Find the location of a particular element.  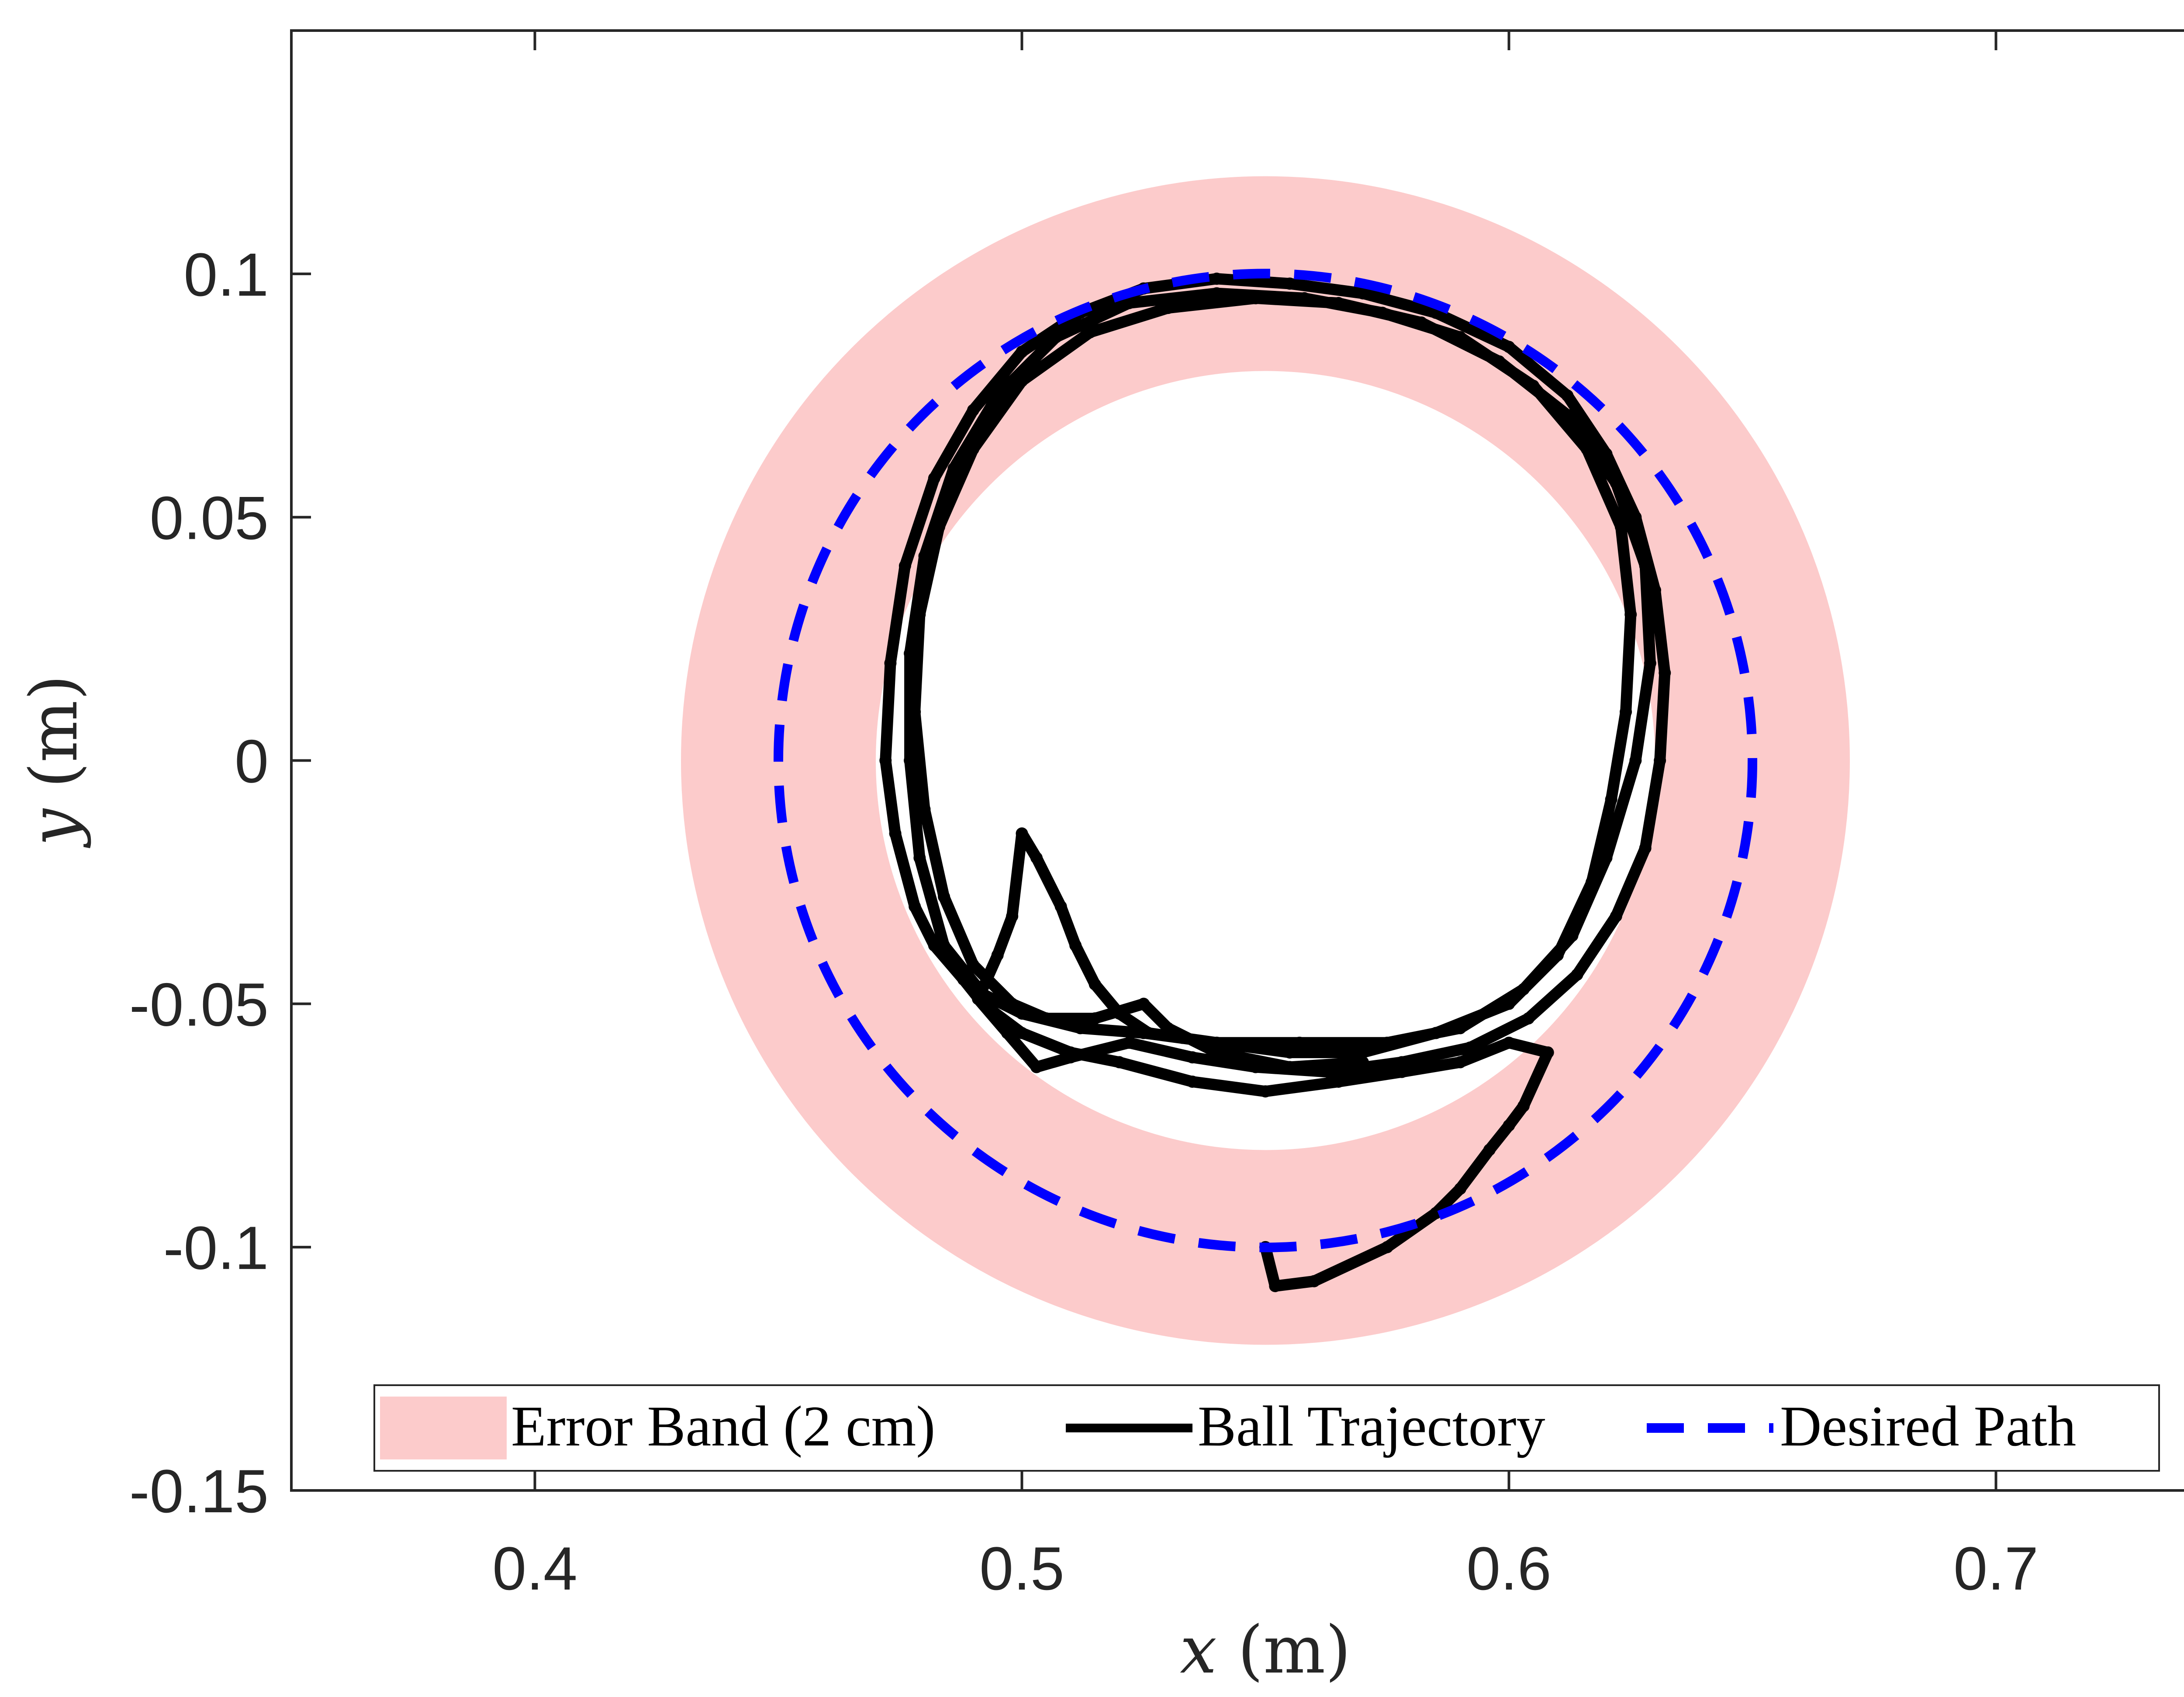

y-tick-label: -0.05 is located at coordinates (199, 1004).